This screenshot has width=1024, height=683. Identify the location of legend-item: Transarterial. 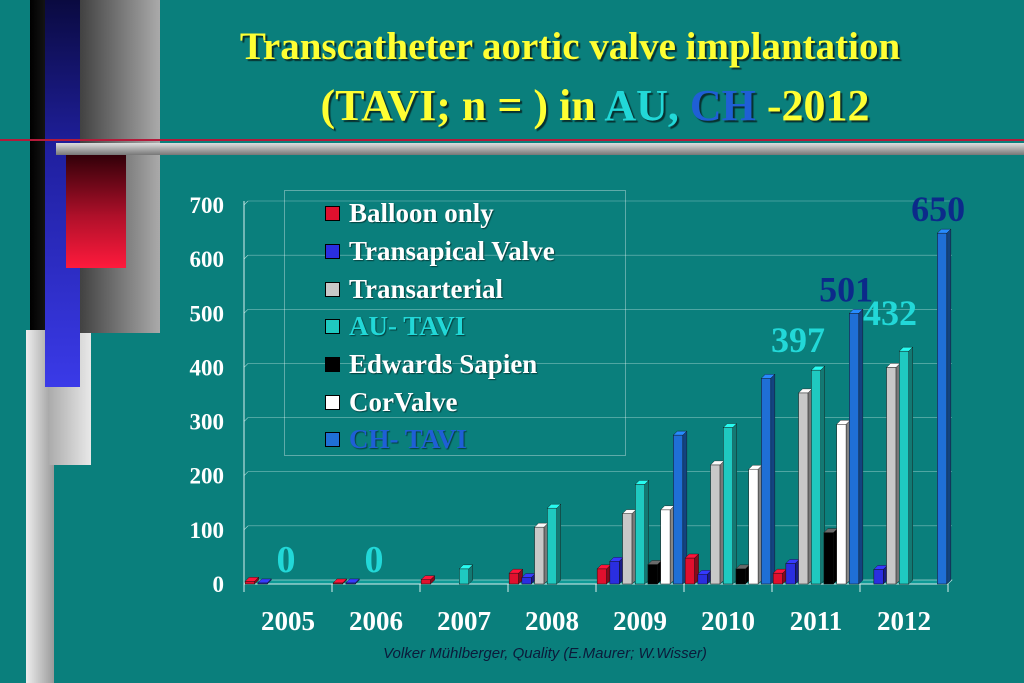
(455, 289).